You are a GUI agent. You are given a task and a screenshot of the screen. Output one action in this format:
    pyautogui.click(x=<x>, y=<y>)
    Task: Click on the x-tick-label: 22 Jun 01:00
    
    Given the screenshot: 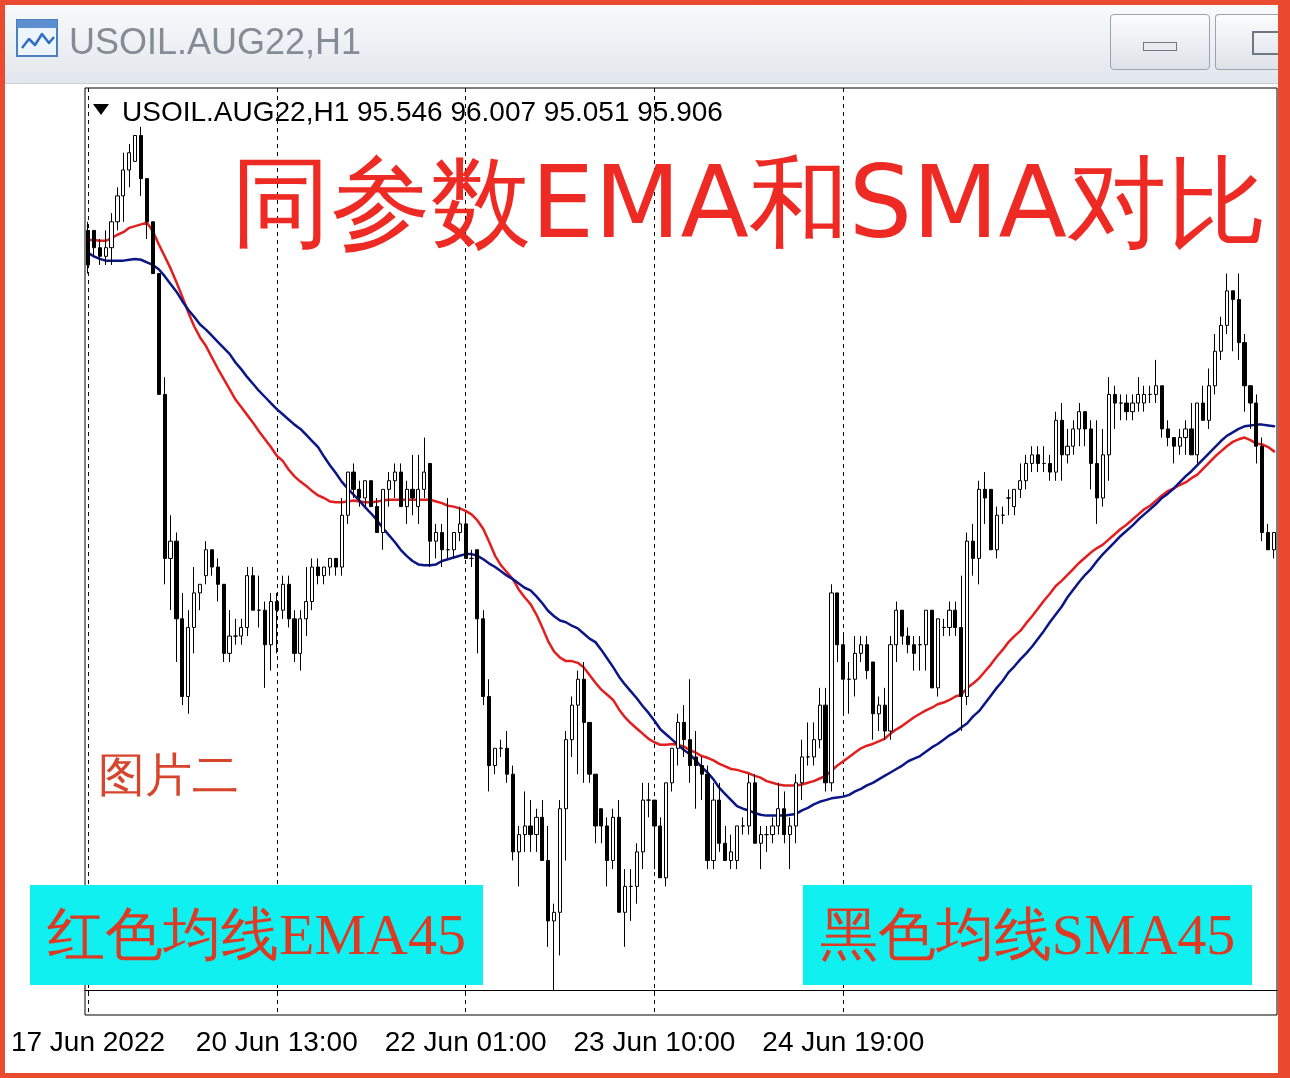 What is the action you would take?
    pyautogui.click(x=465, y=1041)
    